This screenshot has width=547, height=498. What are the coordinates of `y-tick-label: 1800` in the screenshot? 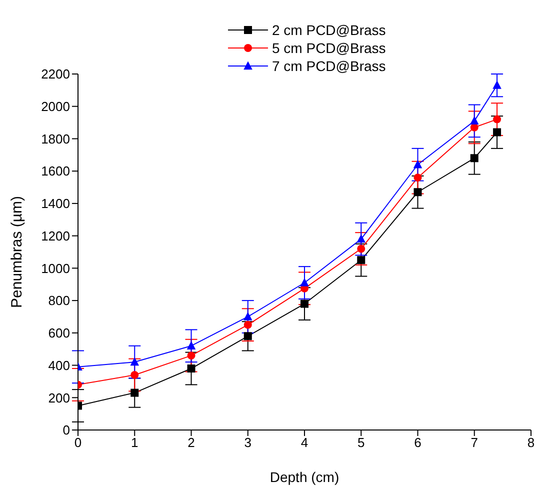 It's located at (55, 138).